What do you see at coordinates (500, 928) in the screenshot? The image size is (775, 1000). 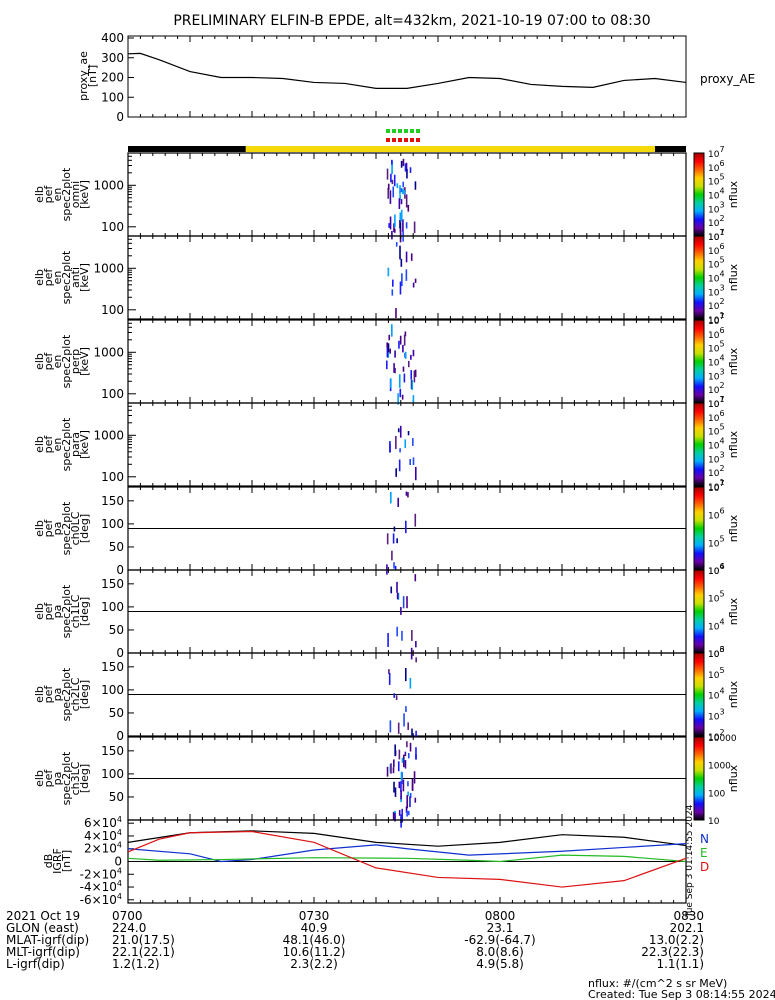 I see `ephemeris-value: 23.1` at bounding box center [500, 928].